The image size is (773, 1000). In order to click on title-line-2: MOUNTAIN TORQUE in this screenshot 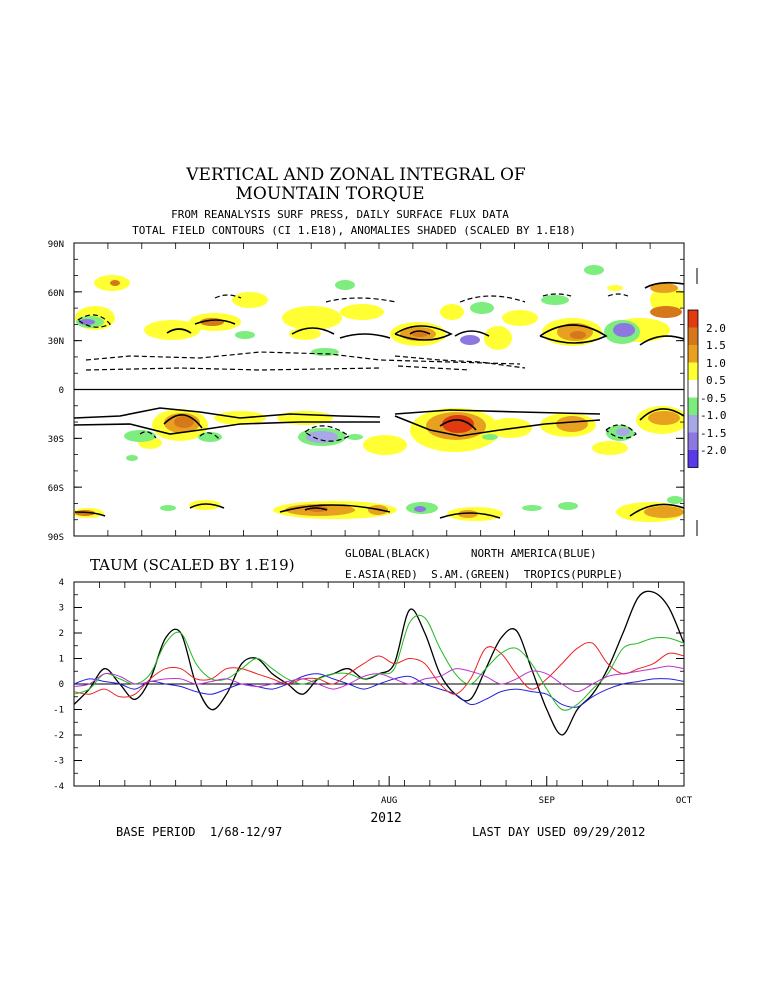, I will do `click(330, 194)`.